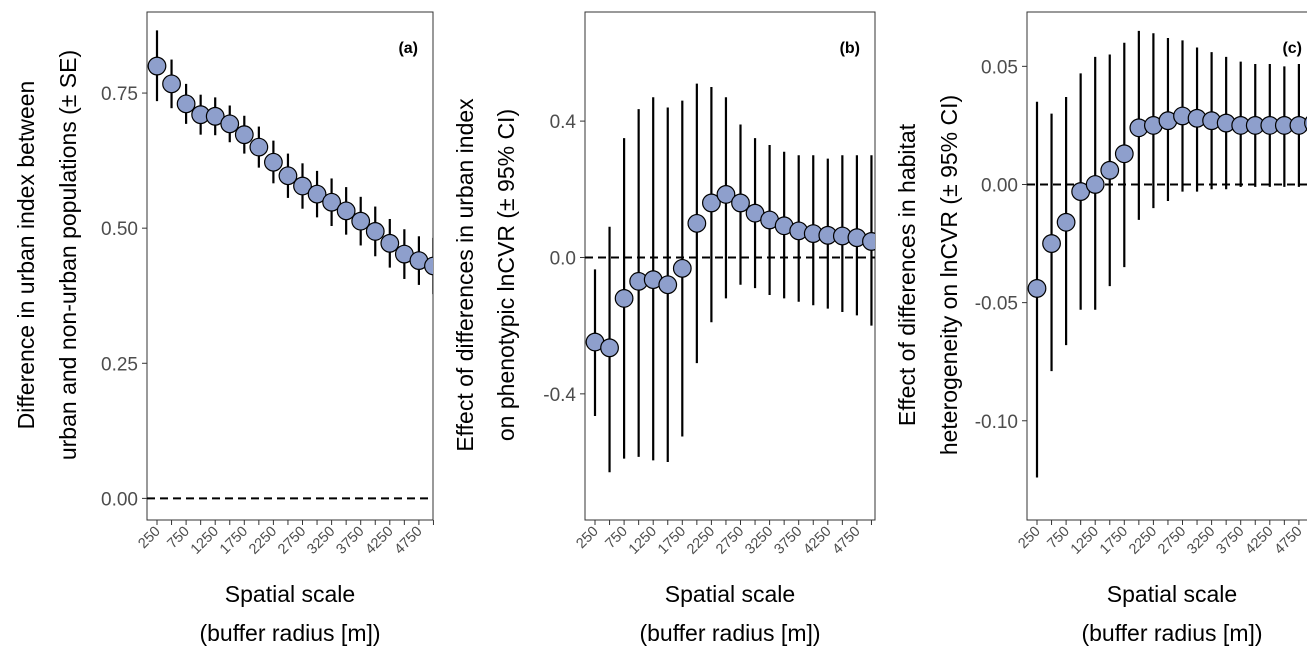 This screenshot has height=648, width=1307. What do you see at coordinates (850, 48) in the screenshot?
I see `panel-b-label: (b)` at bounding box center [850, 48].